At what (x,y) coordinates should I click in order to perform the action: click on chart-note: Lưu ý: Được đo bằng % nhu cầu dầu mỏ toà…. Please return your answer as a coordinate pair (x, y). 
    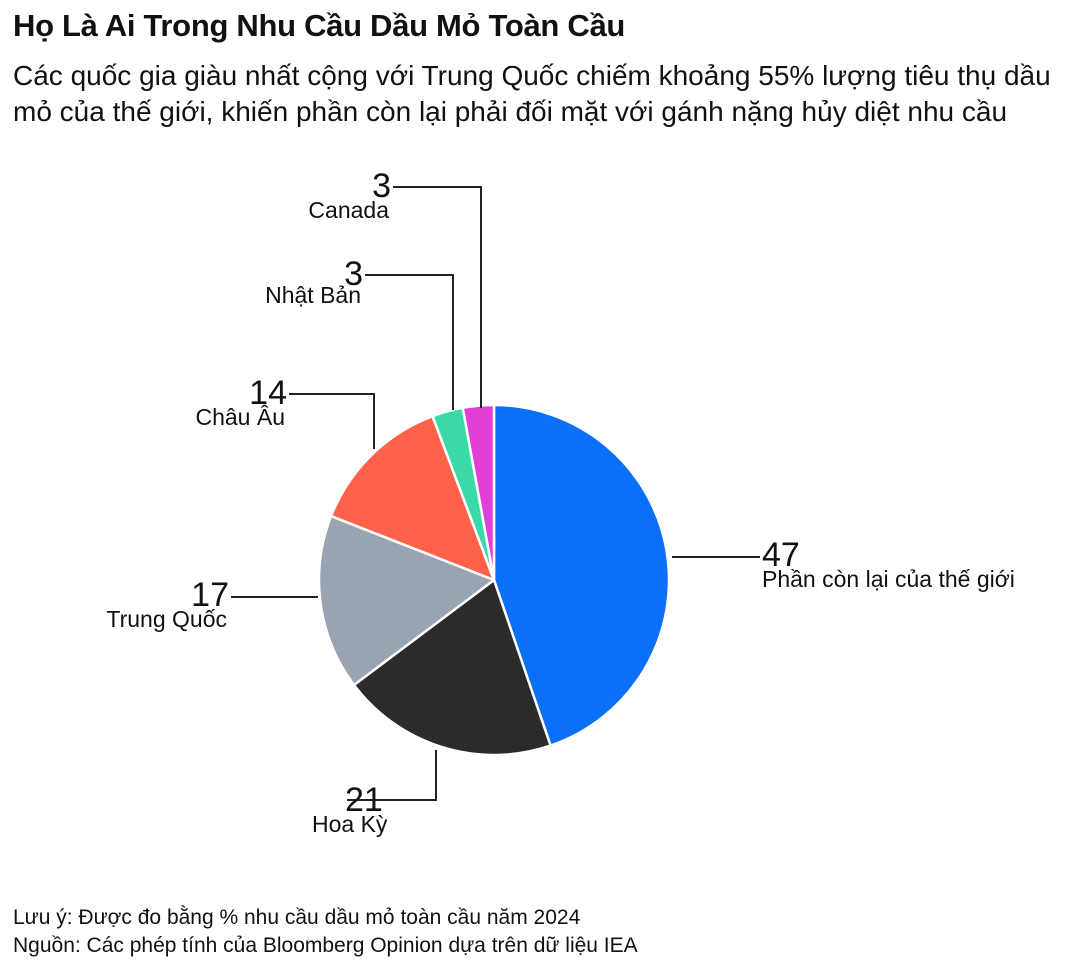
    Looking at the image, I should click on (297, 917).